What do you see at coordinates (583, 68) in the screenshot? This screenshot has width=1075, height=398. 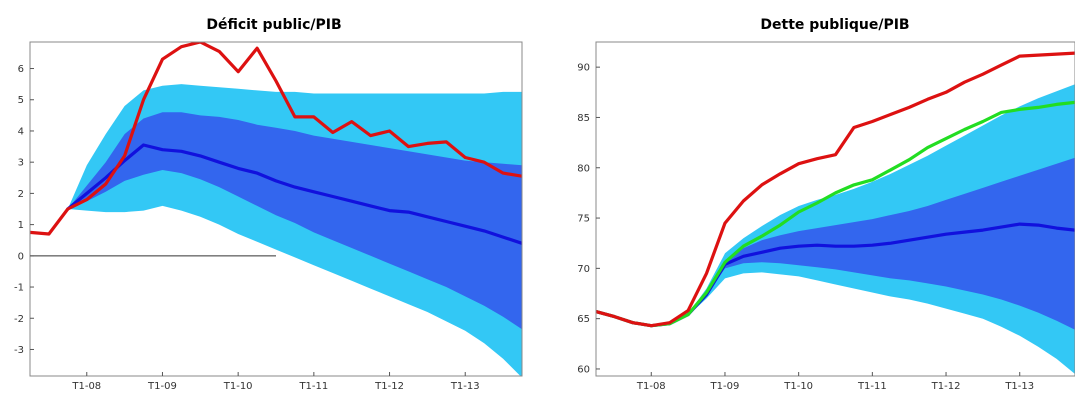 I see `debt-ytick-label: 90` at bounding box center [583, 68].